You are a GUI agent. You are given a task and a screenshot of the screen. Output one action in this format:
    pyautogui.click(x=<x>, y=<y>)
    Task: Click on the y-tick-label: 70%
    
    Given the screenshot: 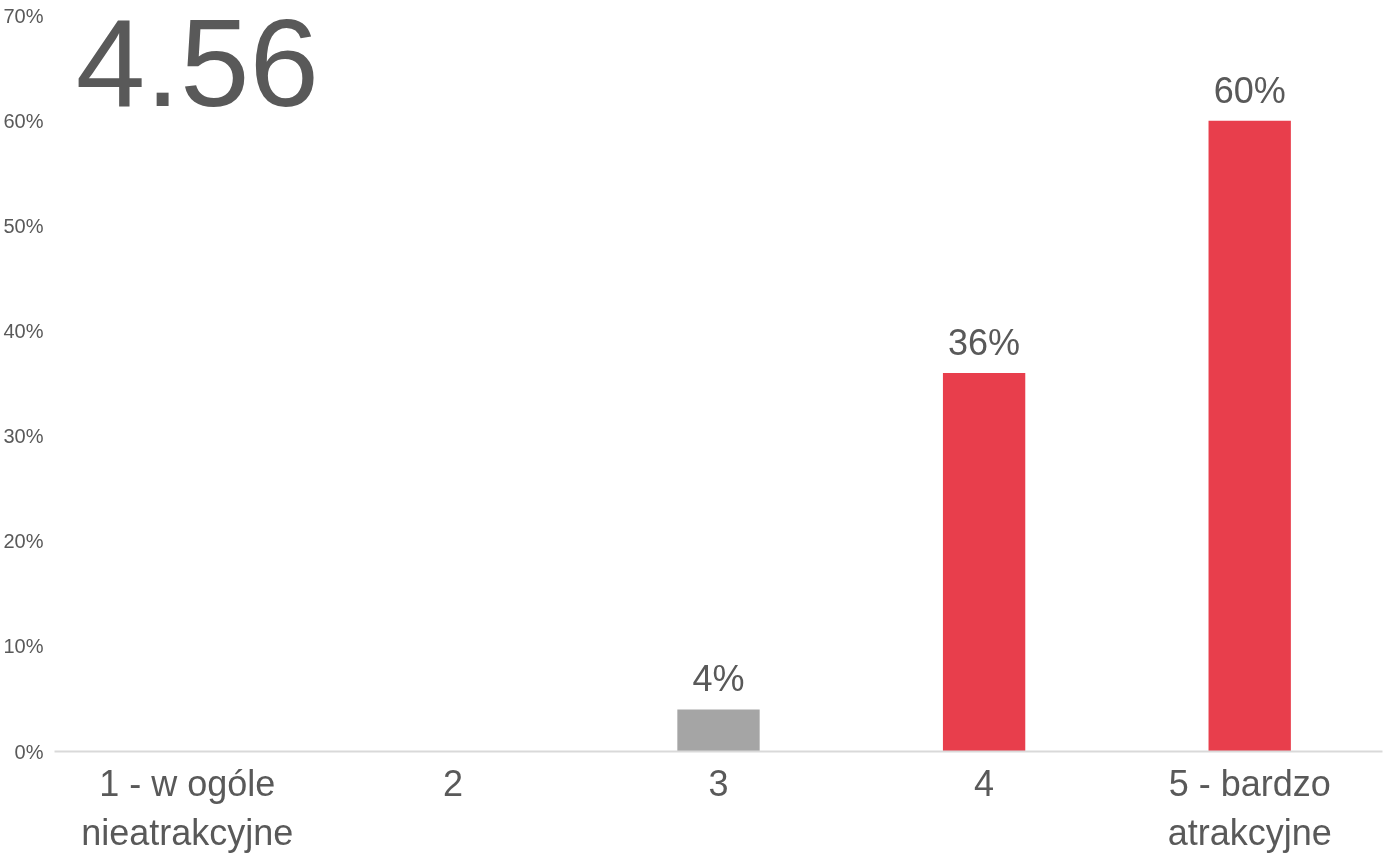 What is the action you would take?
    pyautogui.click(x=23, y=15)
    